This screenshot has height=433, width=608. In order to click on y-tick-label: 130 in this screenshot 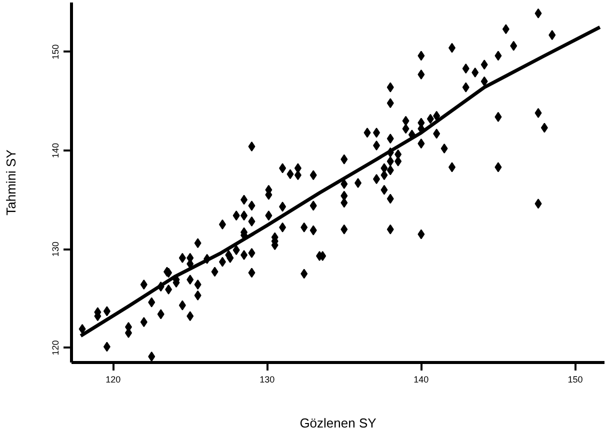, I will do `click(55, 249)`.